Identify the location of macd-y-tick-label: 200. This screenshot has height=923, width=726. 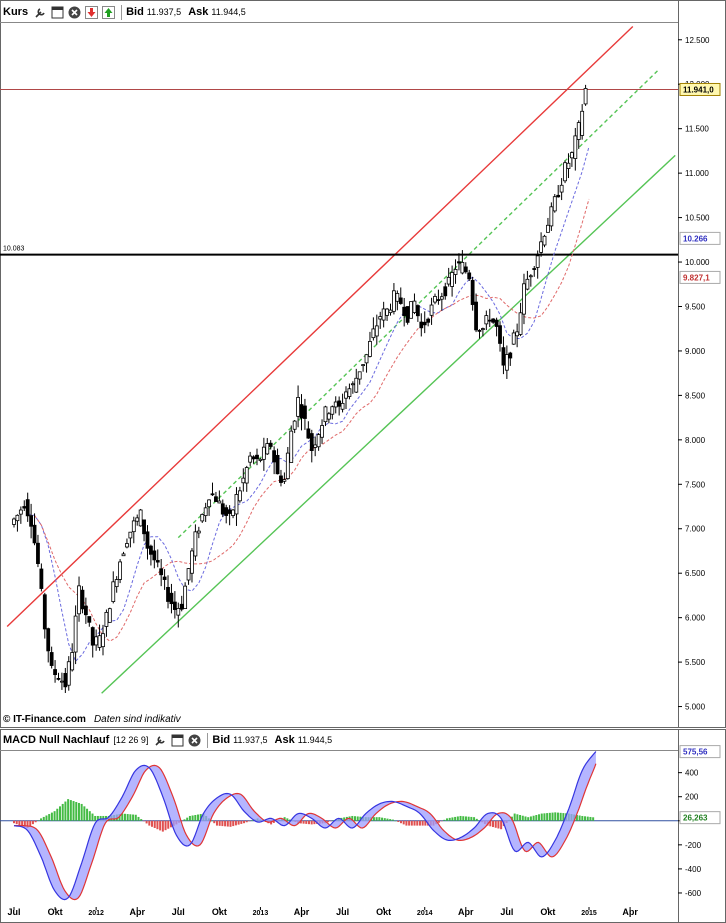
(692, 797).